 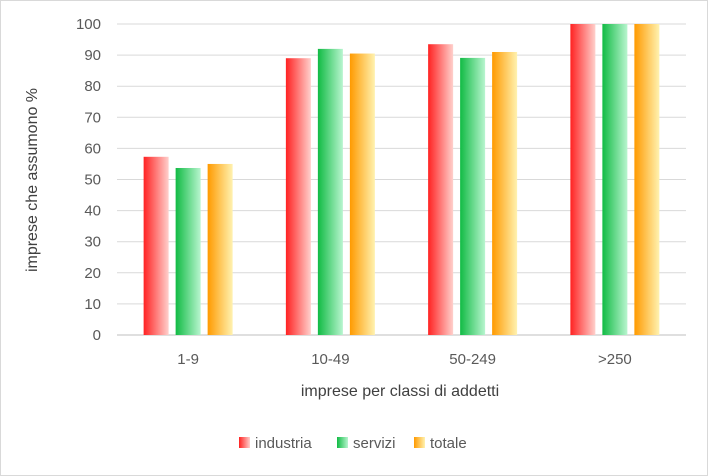 I want to click on legend-swatch-industria, so click(x=244, y=442).